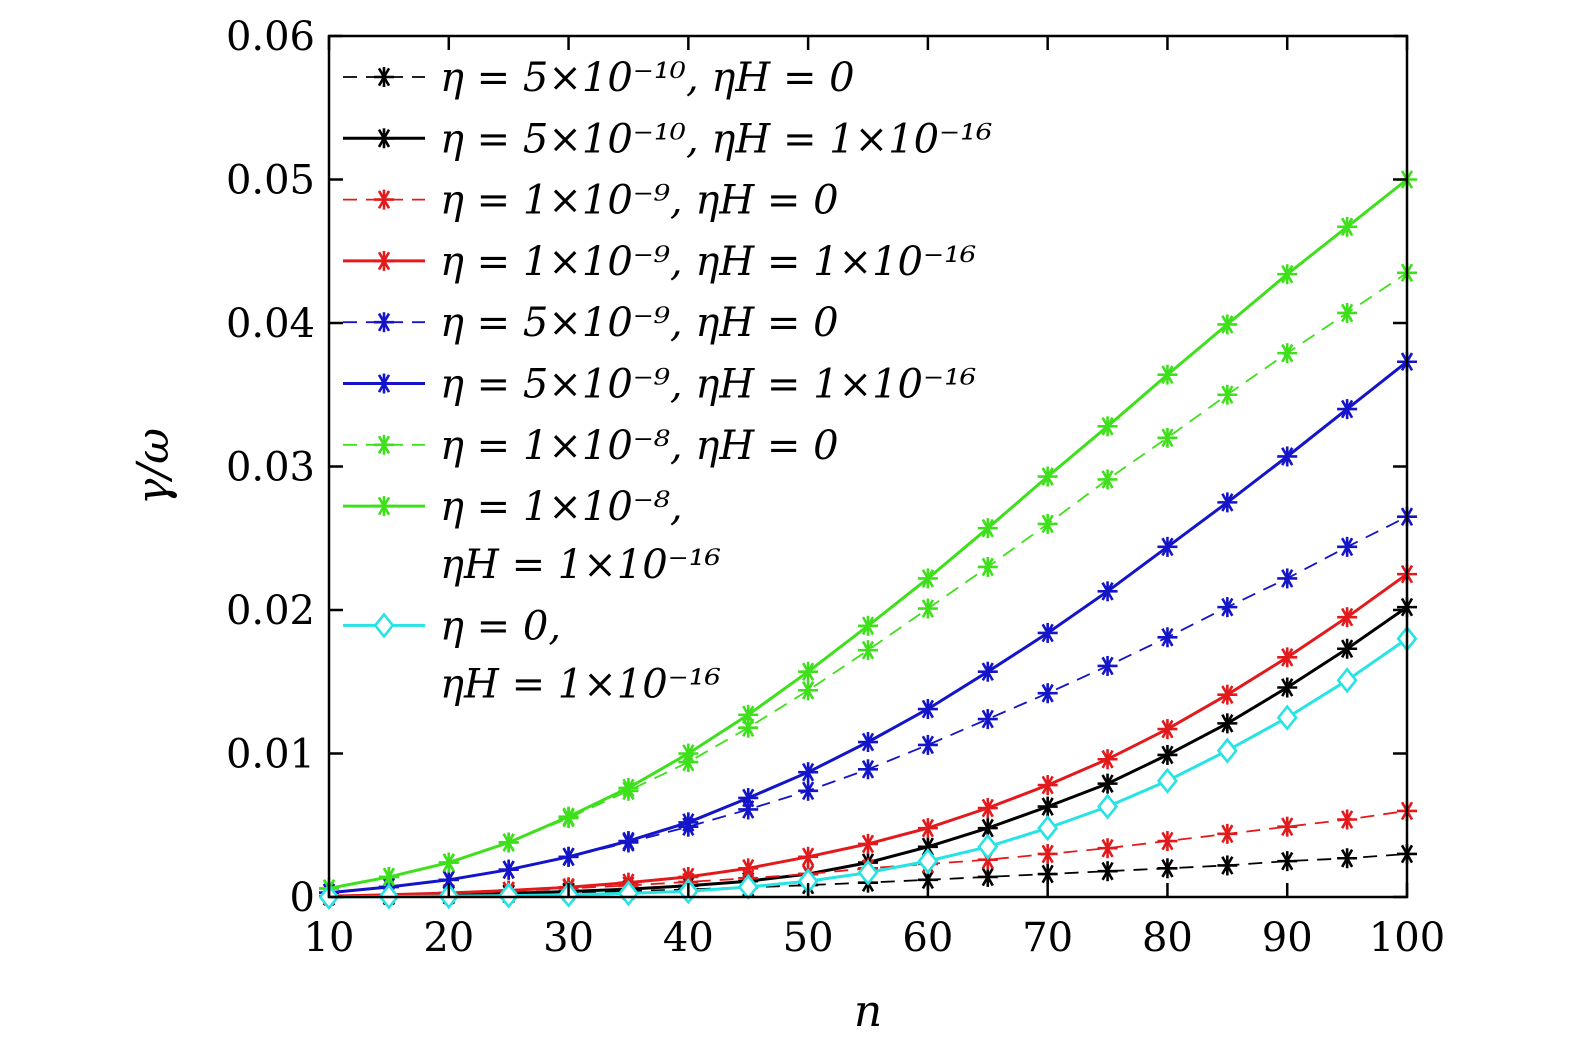 The width and height of the screenshot is (1575, 1053). What do you see at coordinates (708, 262) in the screenshot?
I see `legend-label: η = 1×10⁻⁹, ηH = 1×10⁻¹⁶` at bounding box center [708, 262].